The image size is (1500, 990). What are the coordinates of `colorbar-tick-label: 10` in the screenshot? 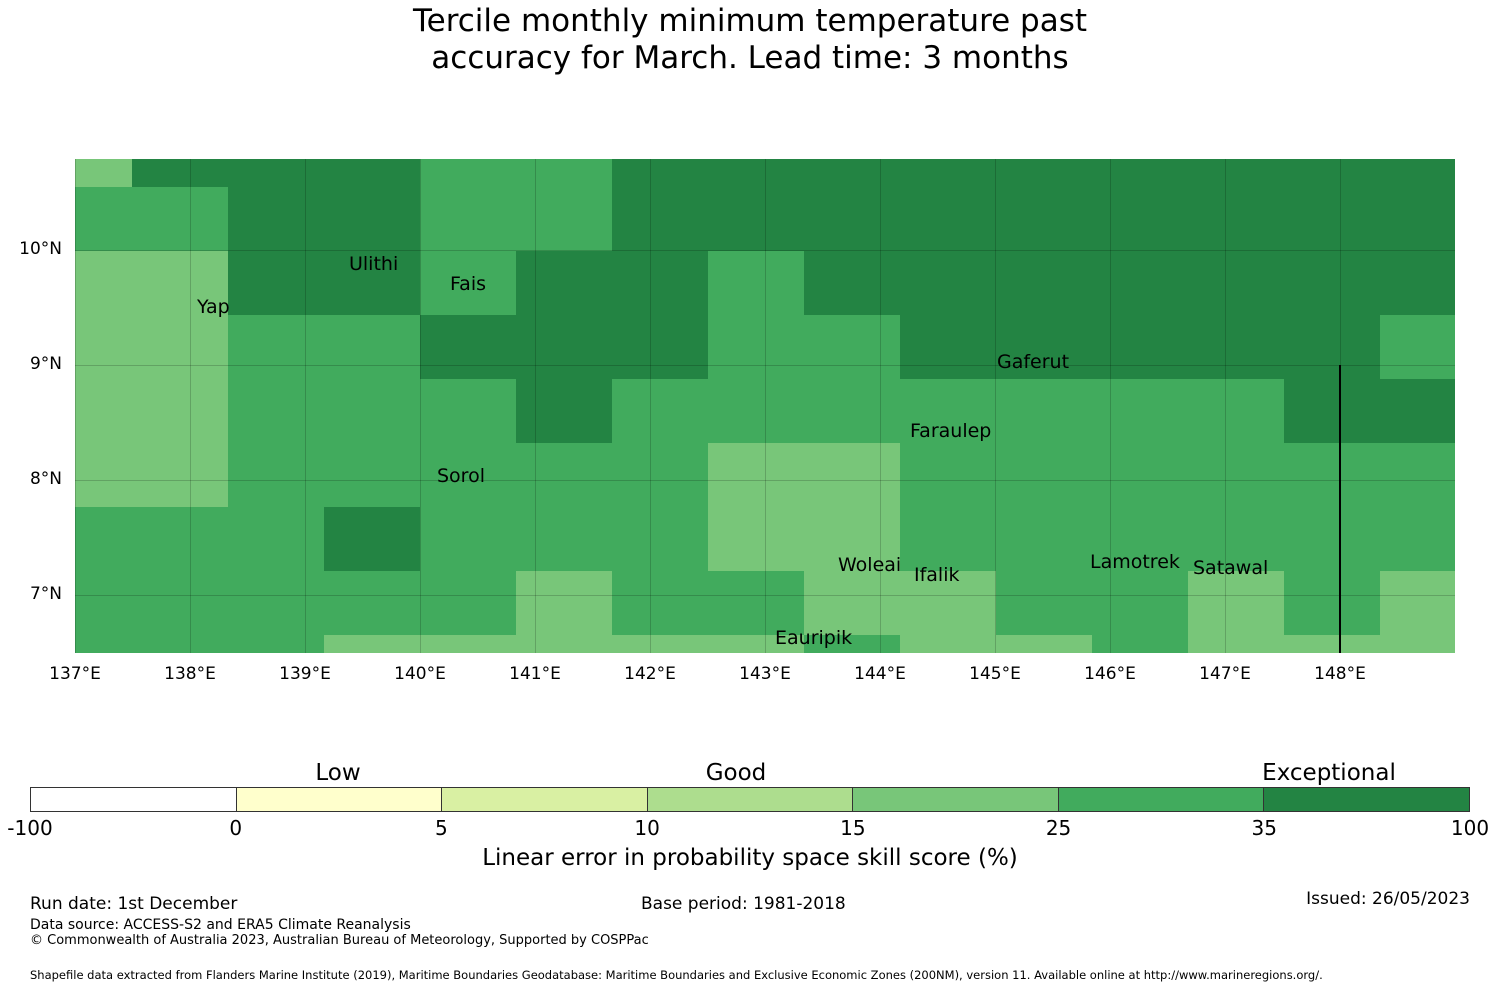 It's located at (647, 828).